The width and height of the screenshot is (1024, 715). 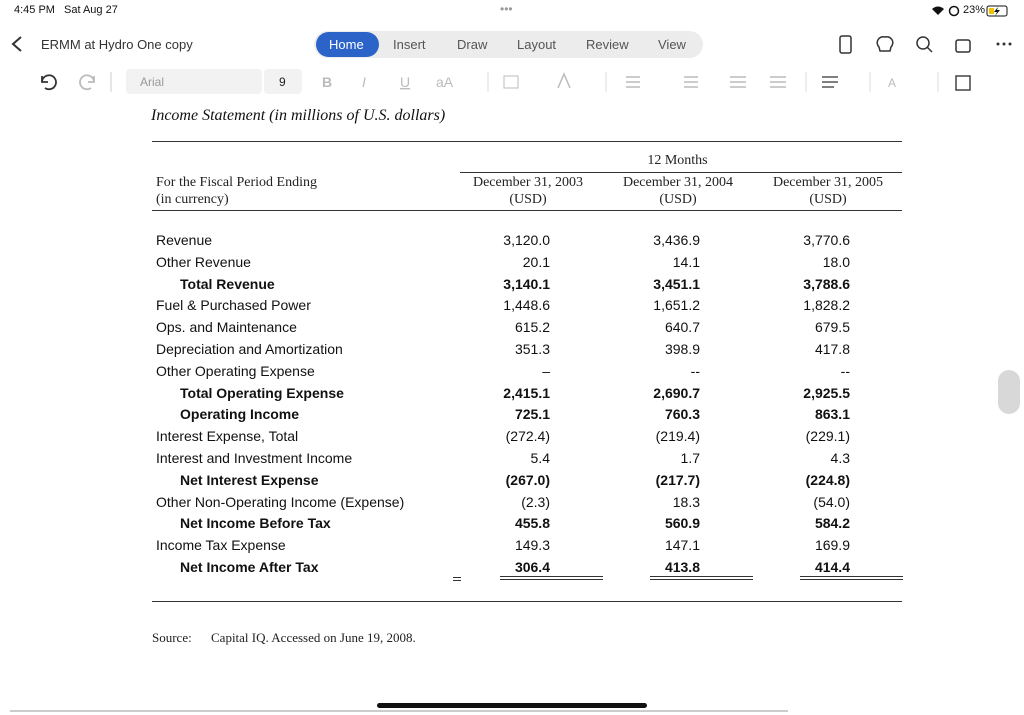 I want to click on cell-value: 5.4, so click(x=540, y=458).